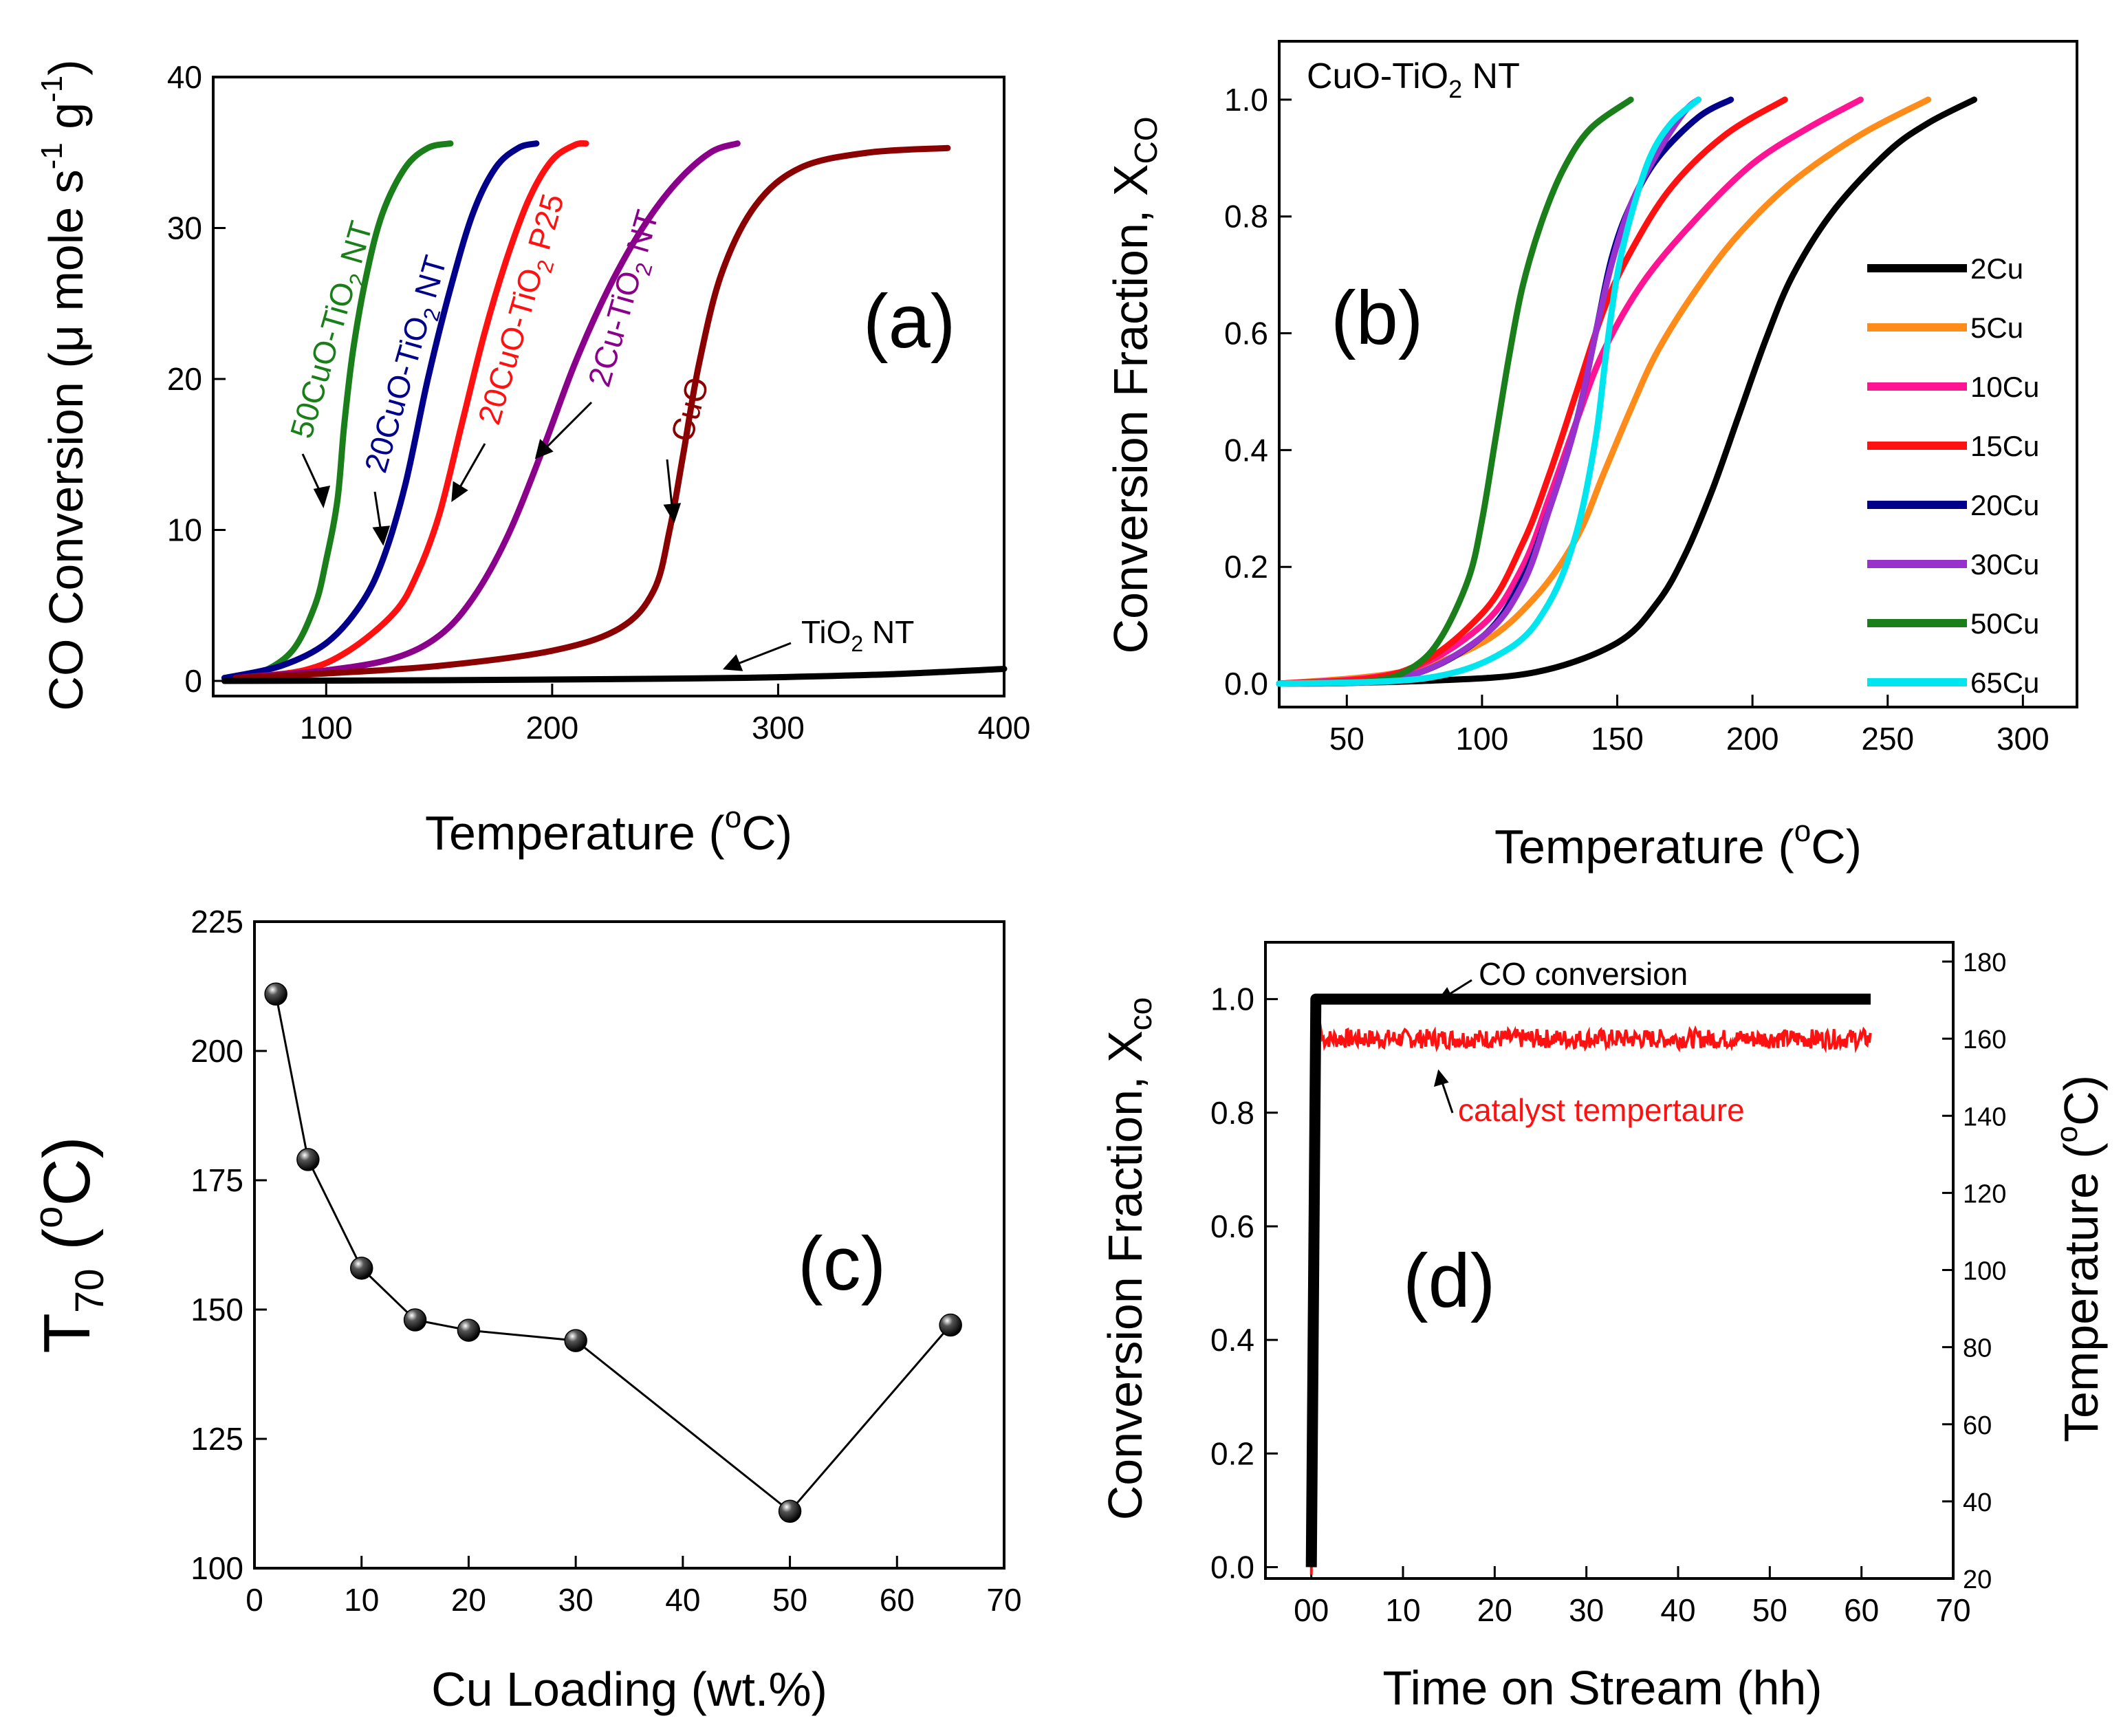 The image size is (2121, 1736). Describe the element at coordinates (184, 530) in the screenshot. I see `y-tick-label: 10` at that location.